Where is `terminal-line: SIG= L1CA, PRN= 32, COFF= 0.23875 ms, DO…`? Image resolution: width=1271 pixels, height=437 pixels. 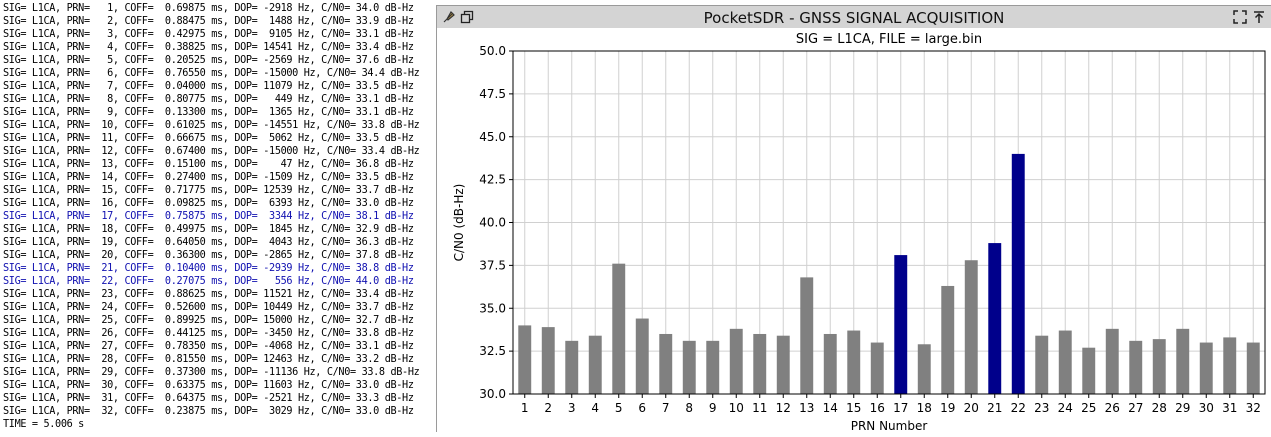 terminal-line: SIG= L1CA, PRN= 32, COFF= 0.23875 ms, DO… is located at coordinates (208, 411).